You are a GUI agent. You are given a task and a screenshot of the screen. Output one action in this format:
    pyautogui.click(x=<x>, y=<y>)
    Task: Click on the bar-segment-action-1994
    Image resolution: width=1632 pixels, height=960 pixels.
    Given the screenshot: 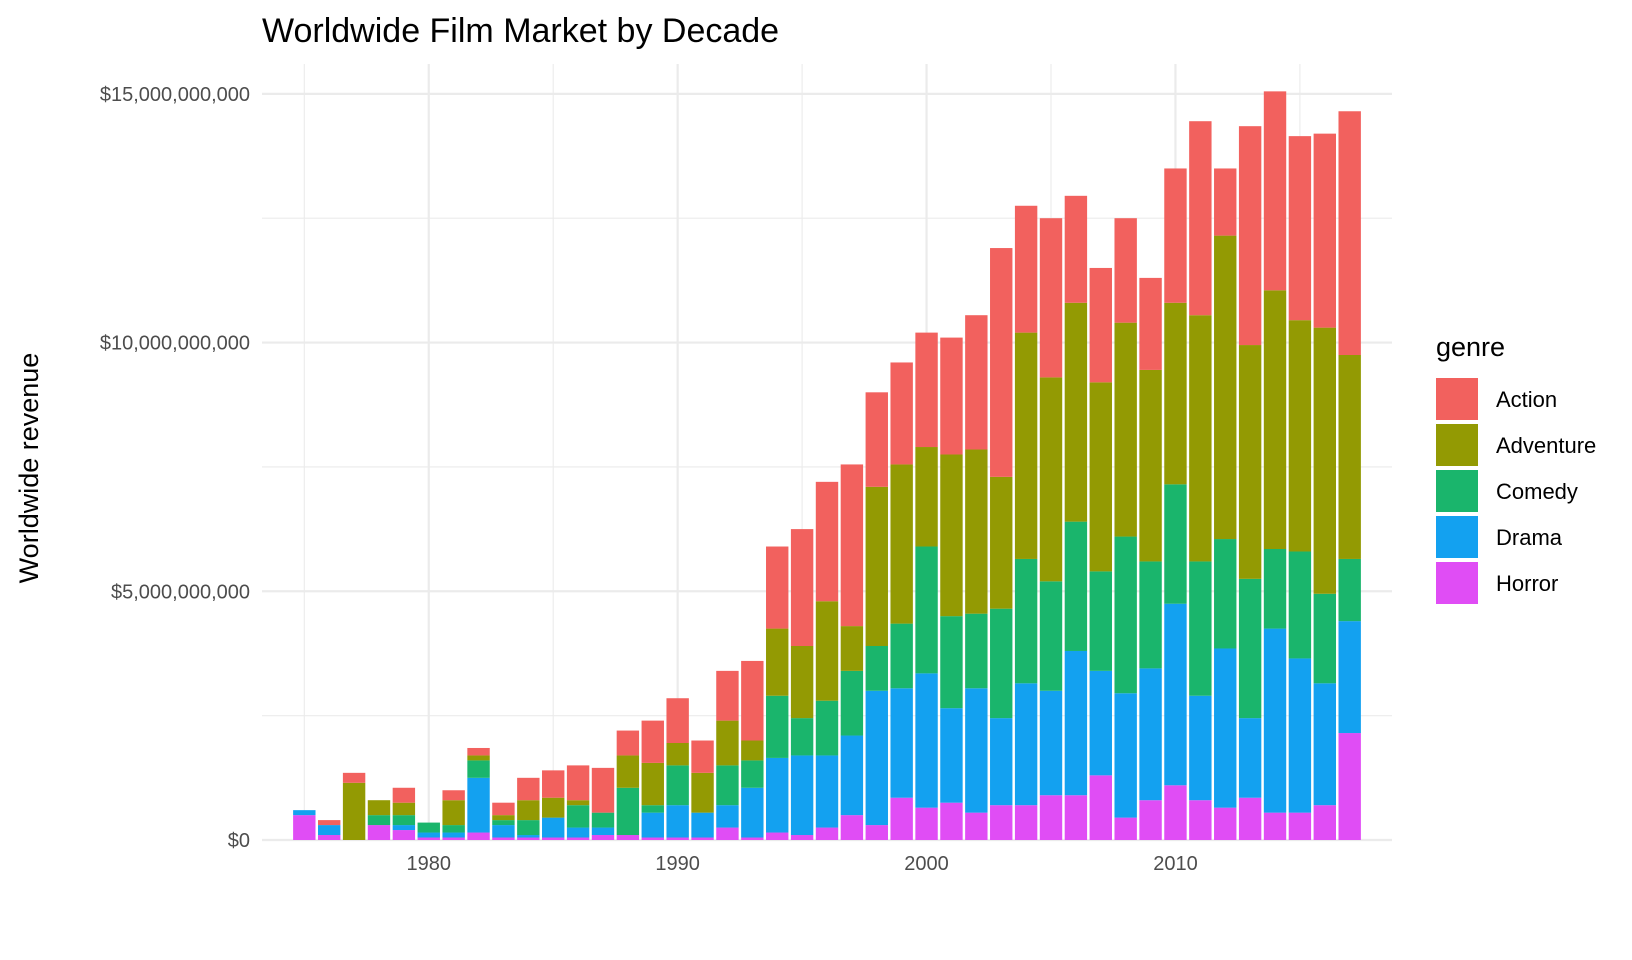 What is the action you would take?
    pyautogui.click(x=777, y=587)
    